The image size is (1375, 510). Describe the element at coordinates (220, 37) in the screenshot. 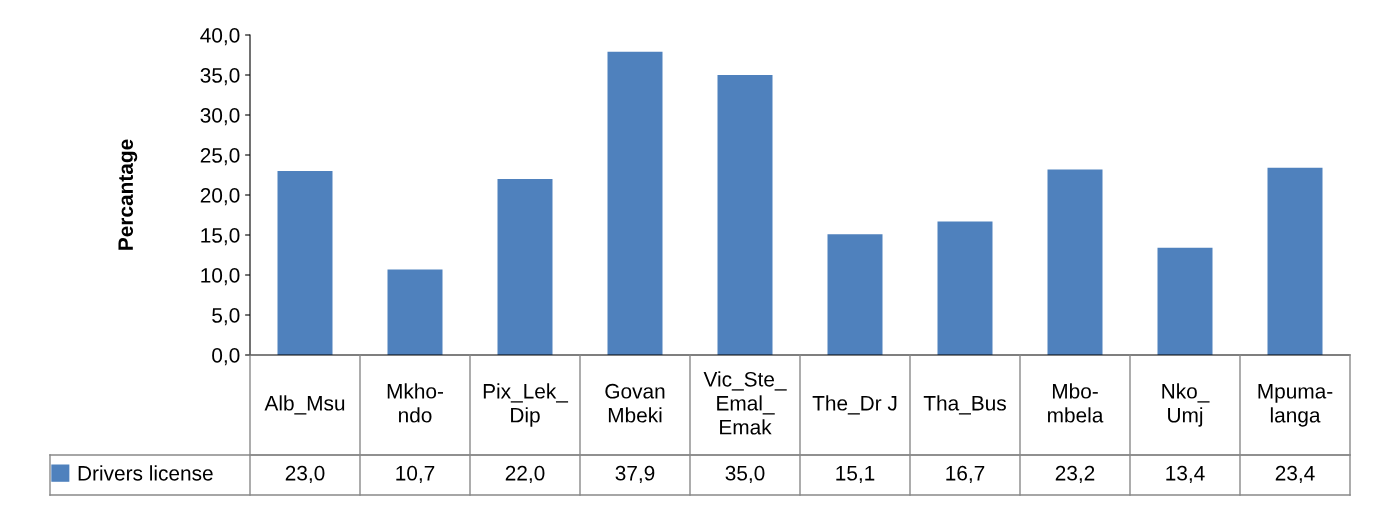

I see `y-tick-label: 40,0` at that location.